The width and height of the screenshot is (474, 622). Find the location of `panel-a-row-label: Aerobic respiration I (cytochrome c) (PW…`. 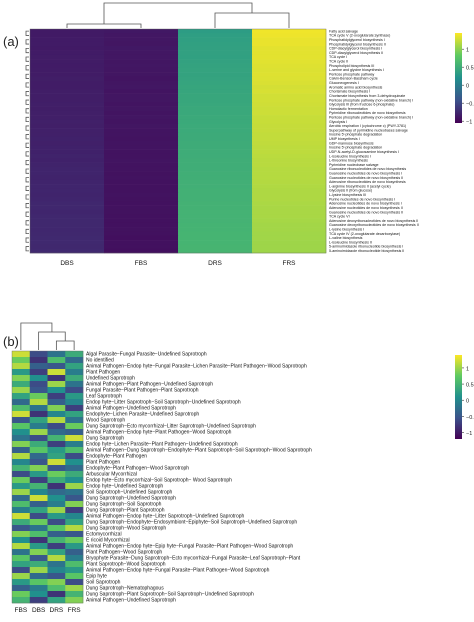

panel-a-row-label: Aerobic respiration I (cytochrome c) (PW… is located at coordinates (367, 126).